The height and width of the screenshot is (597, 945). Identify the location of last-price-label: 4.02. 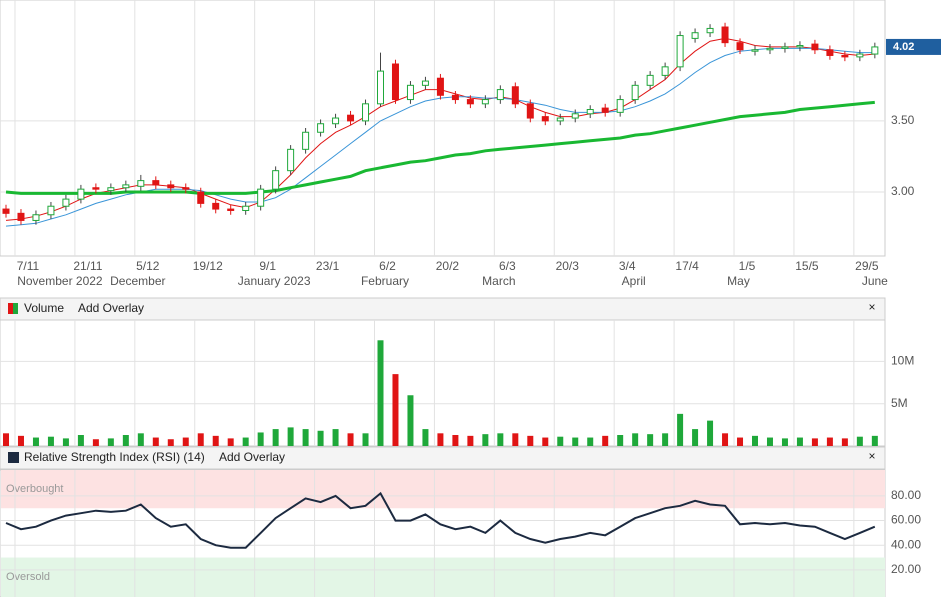
(903, 47).